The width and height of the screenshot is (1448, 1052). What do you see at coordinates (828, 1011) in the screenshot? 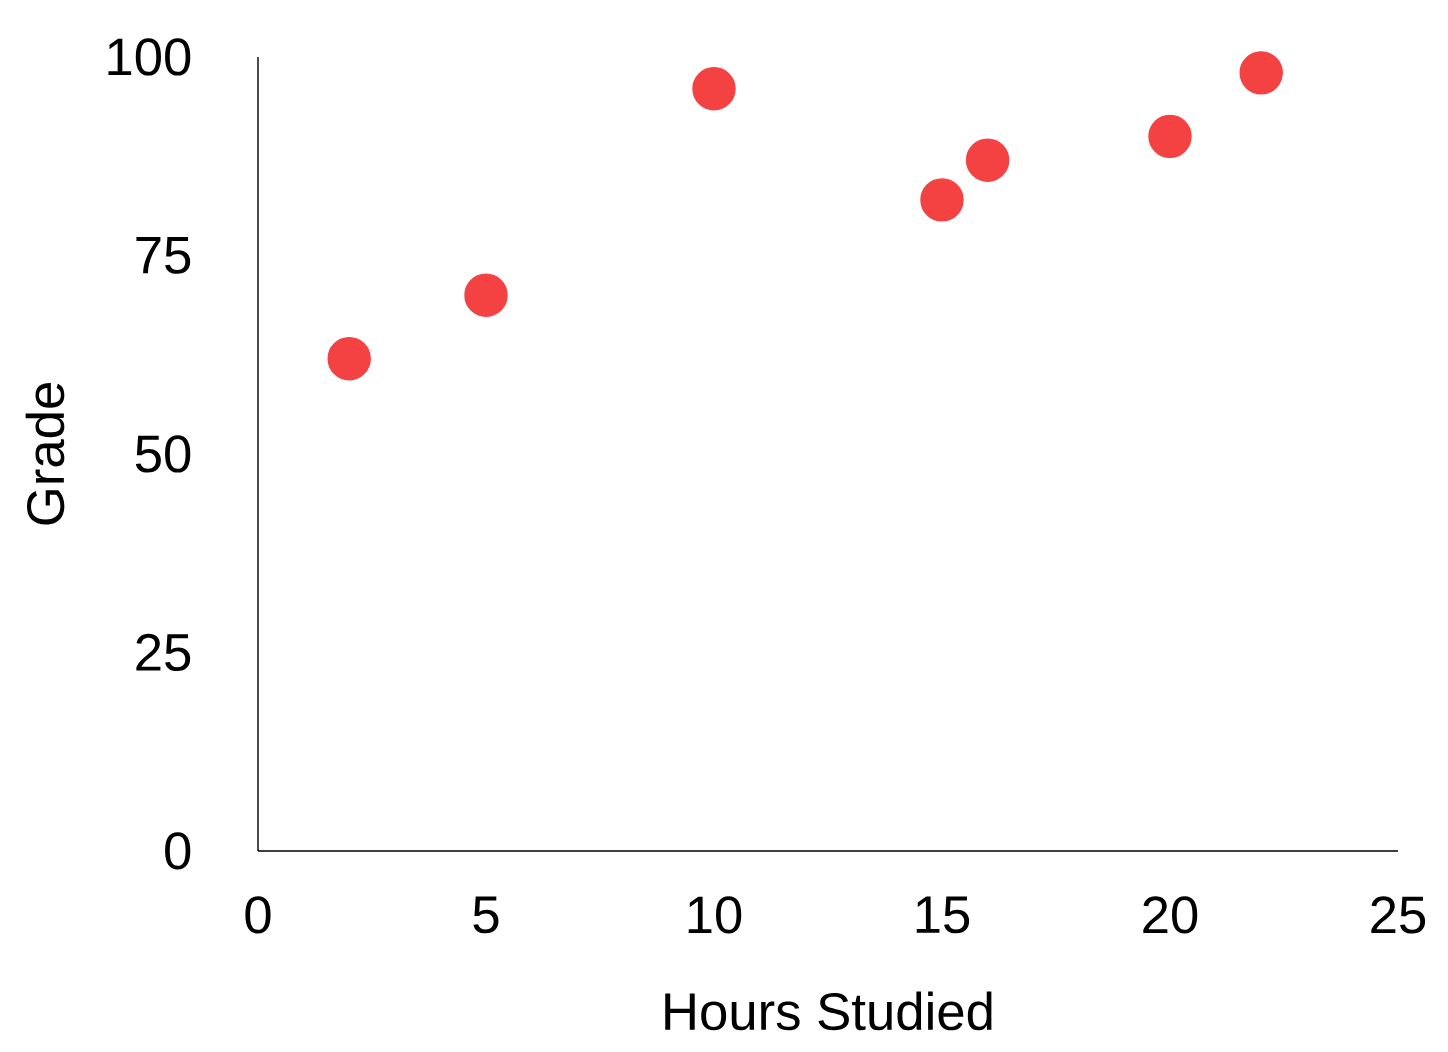
I see `x-axis-title: Hours Studied` at bounding box center [828, 1011].